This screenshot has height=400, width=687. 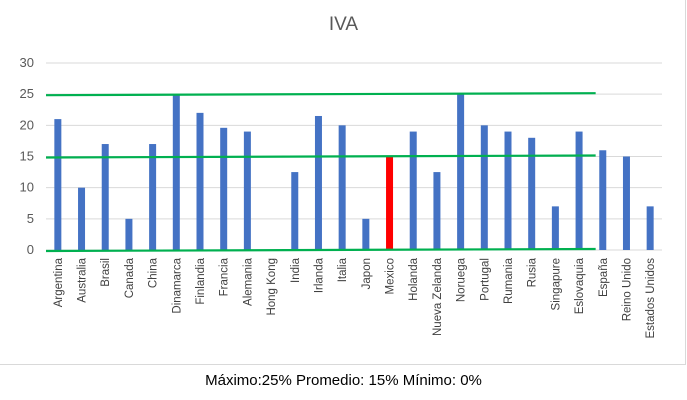 What do you see at coordinates (651, 298) in the screenshot?
I see `x-tick-label: Estados Unidos` at bounding box center [651, 298].